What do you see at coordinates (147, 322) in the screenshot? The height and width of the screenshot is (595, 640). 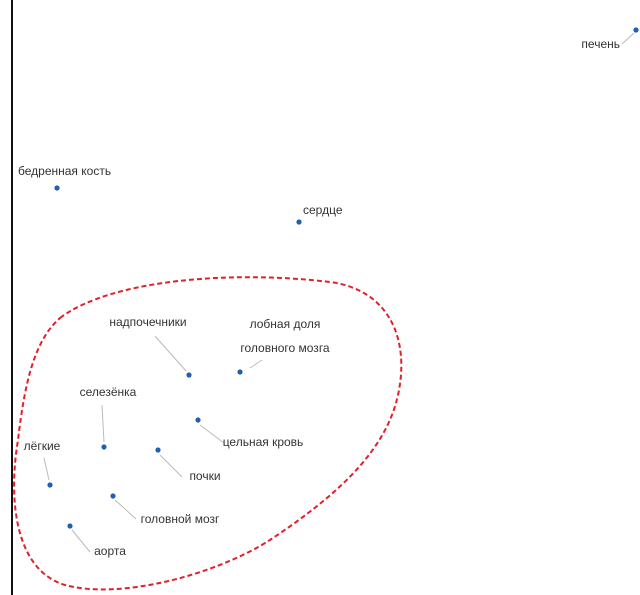 I see `point-label: надпочечники` at bounding box center [147, 322].